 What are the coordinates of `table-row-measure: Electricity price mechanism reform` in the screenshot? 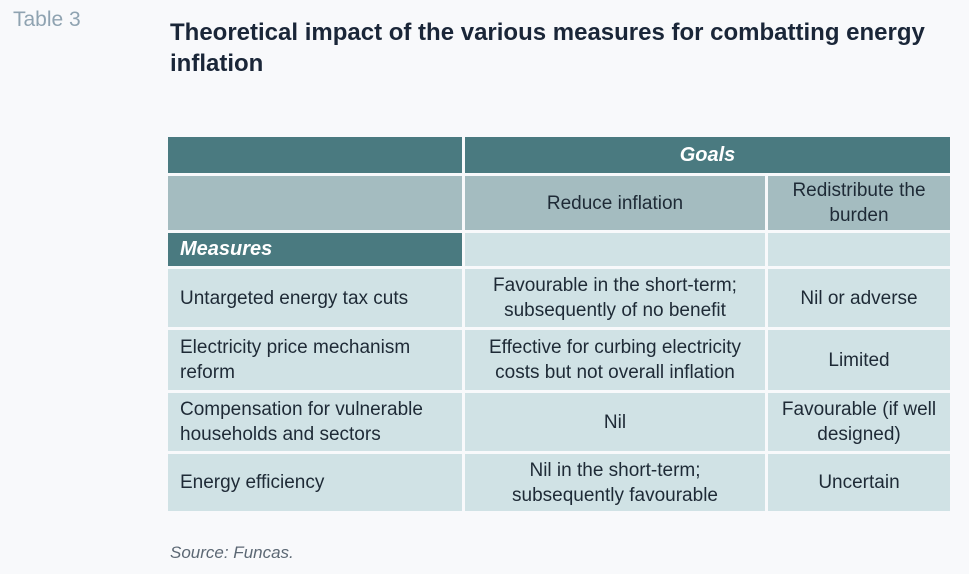 It's located at (315, 360).